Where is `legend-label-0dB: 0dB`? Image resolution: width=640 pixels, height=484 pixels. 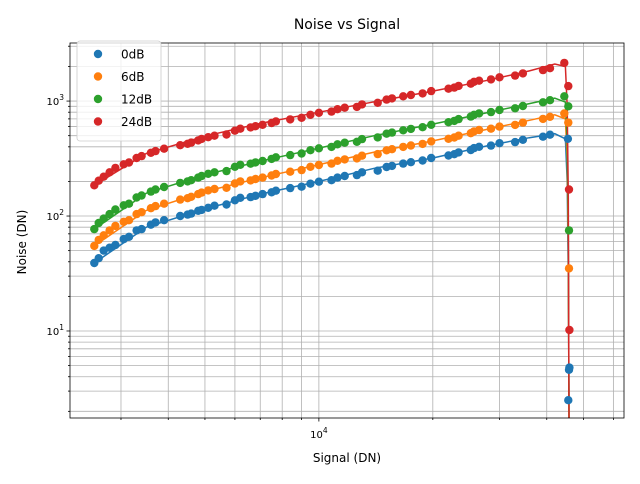
legend-label-0dB: 0dB is located at coordinates (132, 55).